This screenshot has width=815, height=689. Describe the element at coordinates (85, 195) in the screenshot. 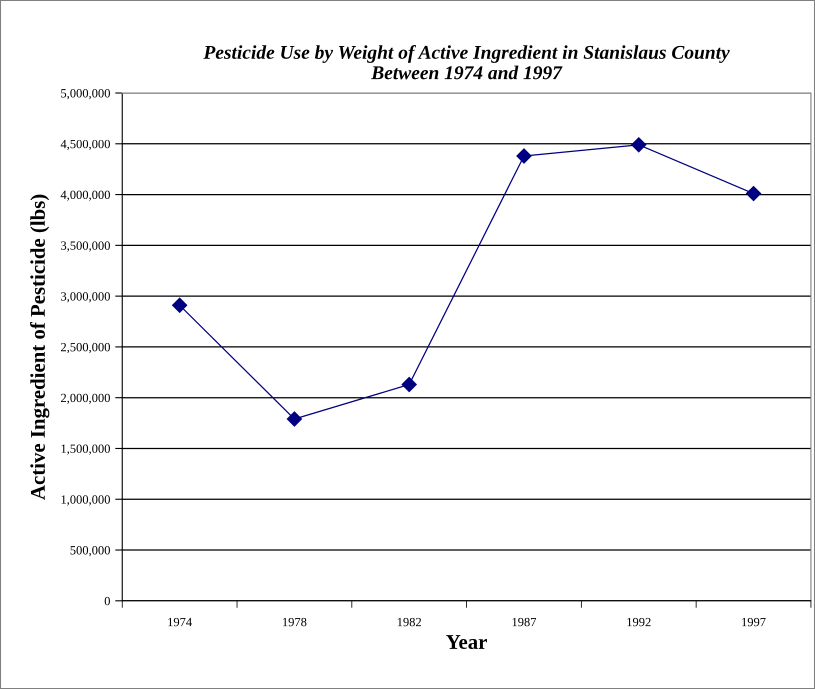

I see `y-tick-label: 4,000,000` at that location.